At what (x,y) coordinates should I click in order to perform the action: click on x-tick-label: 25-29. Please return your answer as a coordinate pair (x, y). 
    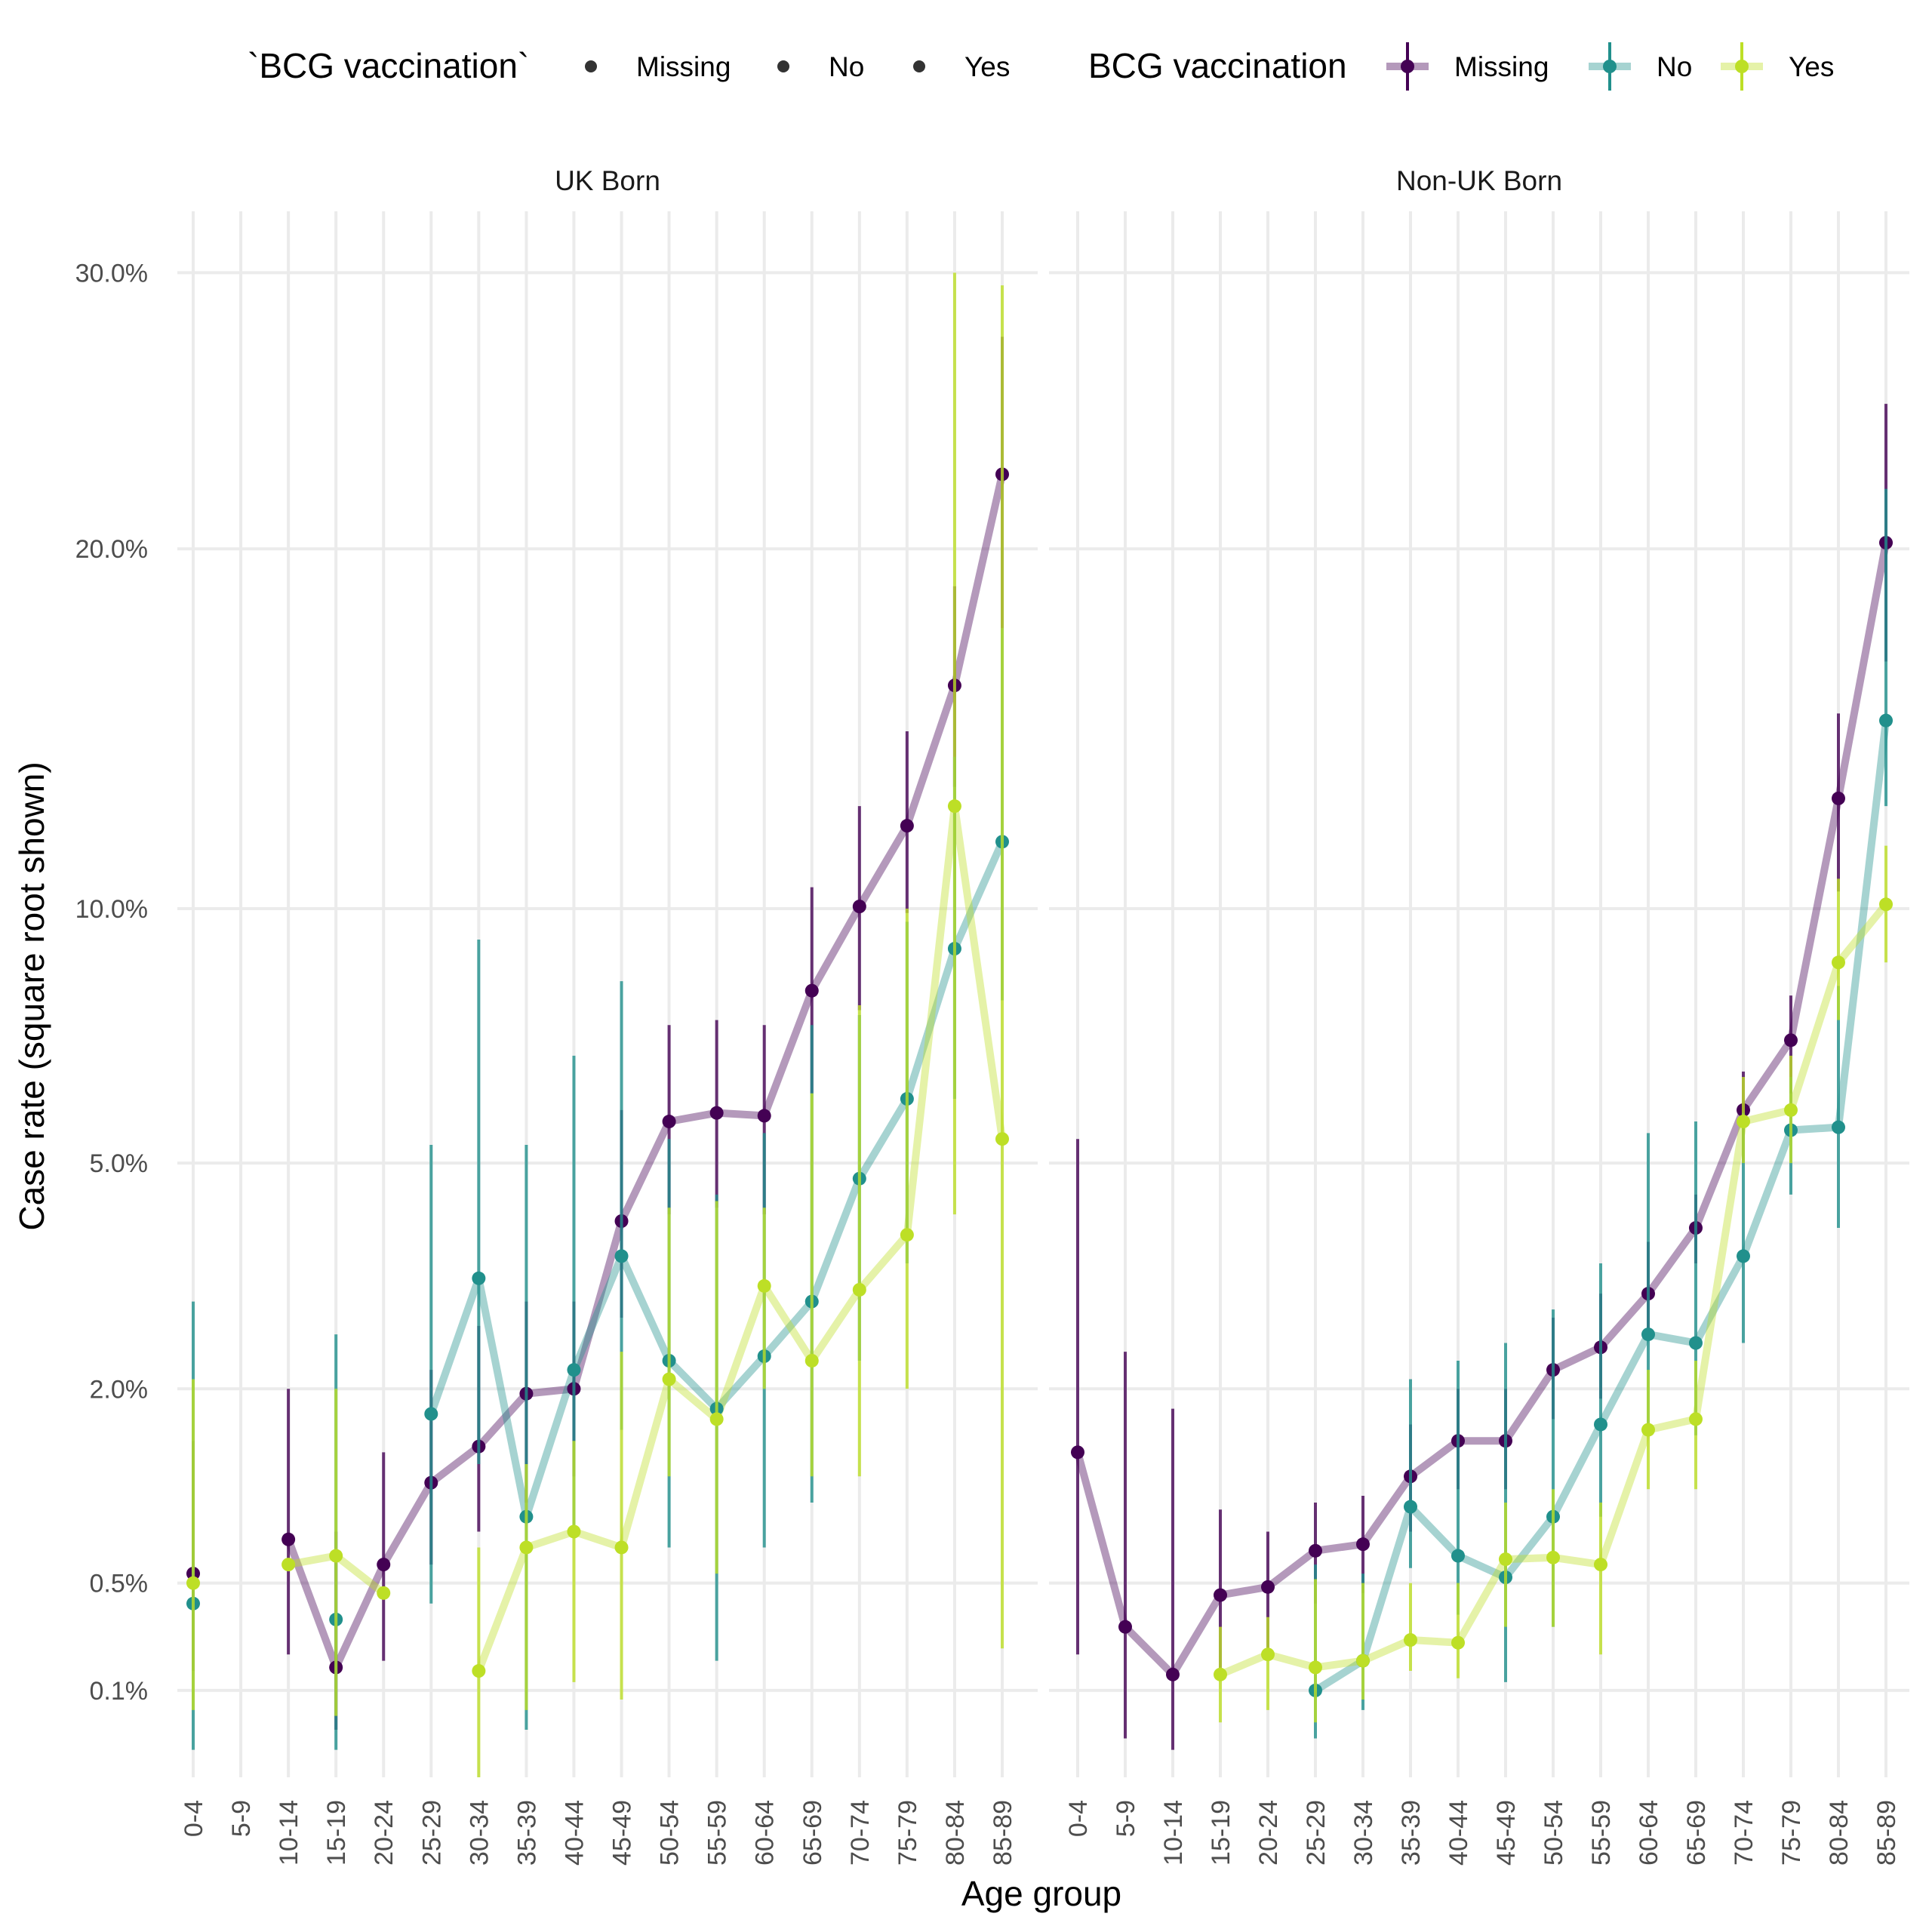
    Looking at the image, I should click on (1316, 1833).